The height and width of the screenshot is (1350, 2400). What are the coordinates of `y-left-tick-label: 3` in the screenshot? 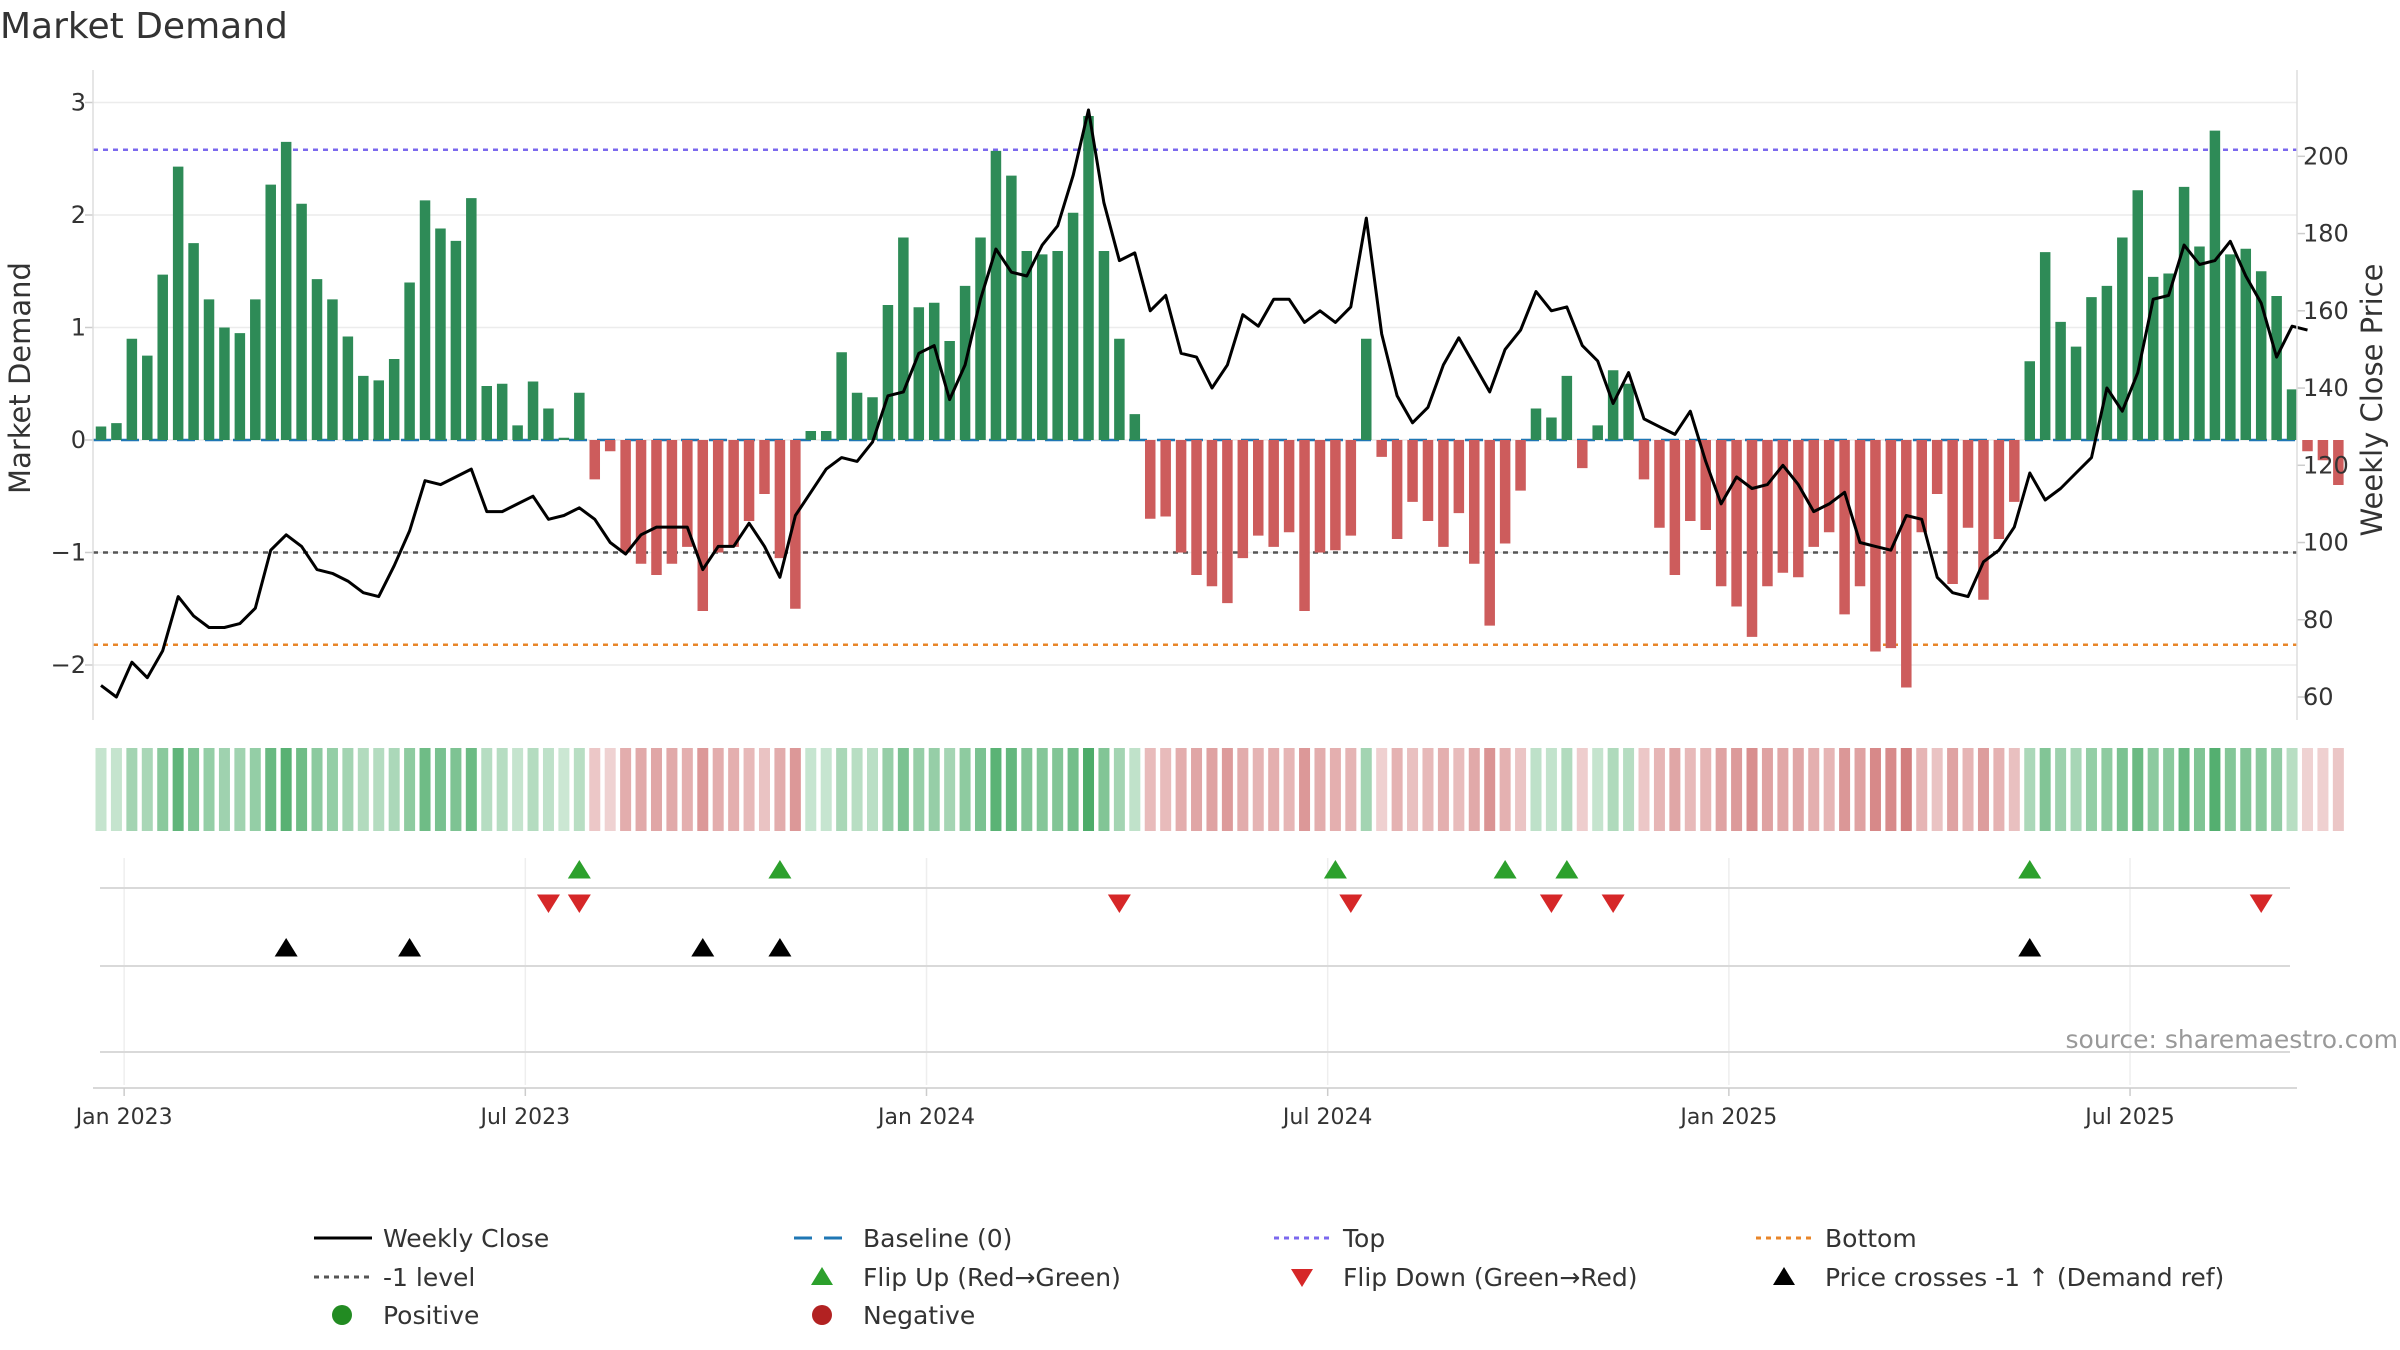 It's located at (78, 103).